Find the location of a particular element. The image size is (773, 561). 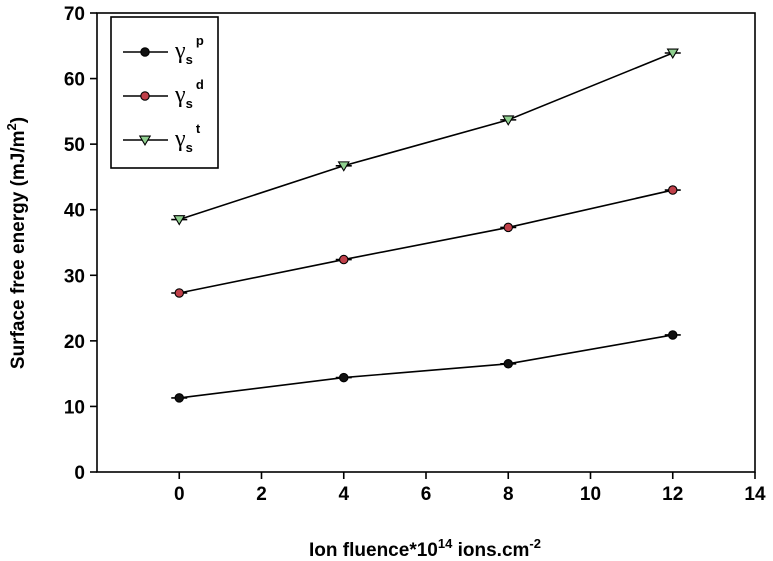

y-tick-label-4: 40 is located at coordinates (74, 211).